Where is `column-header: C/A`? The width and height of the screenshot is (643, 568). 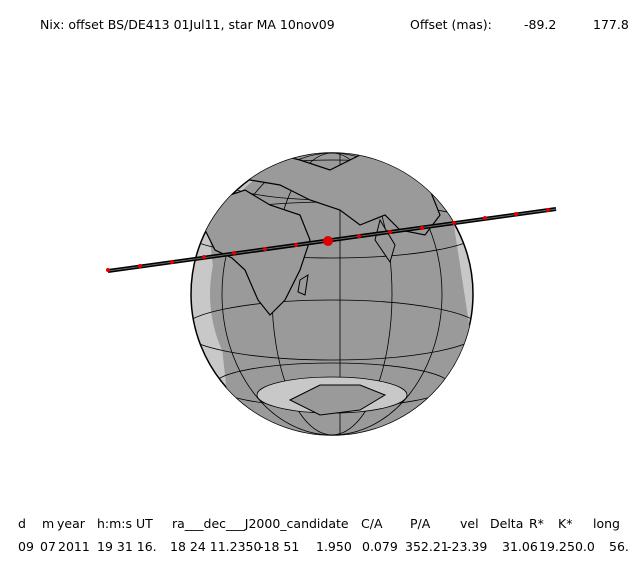
column-header: C/A is located at coordinates (372, 523).